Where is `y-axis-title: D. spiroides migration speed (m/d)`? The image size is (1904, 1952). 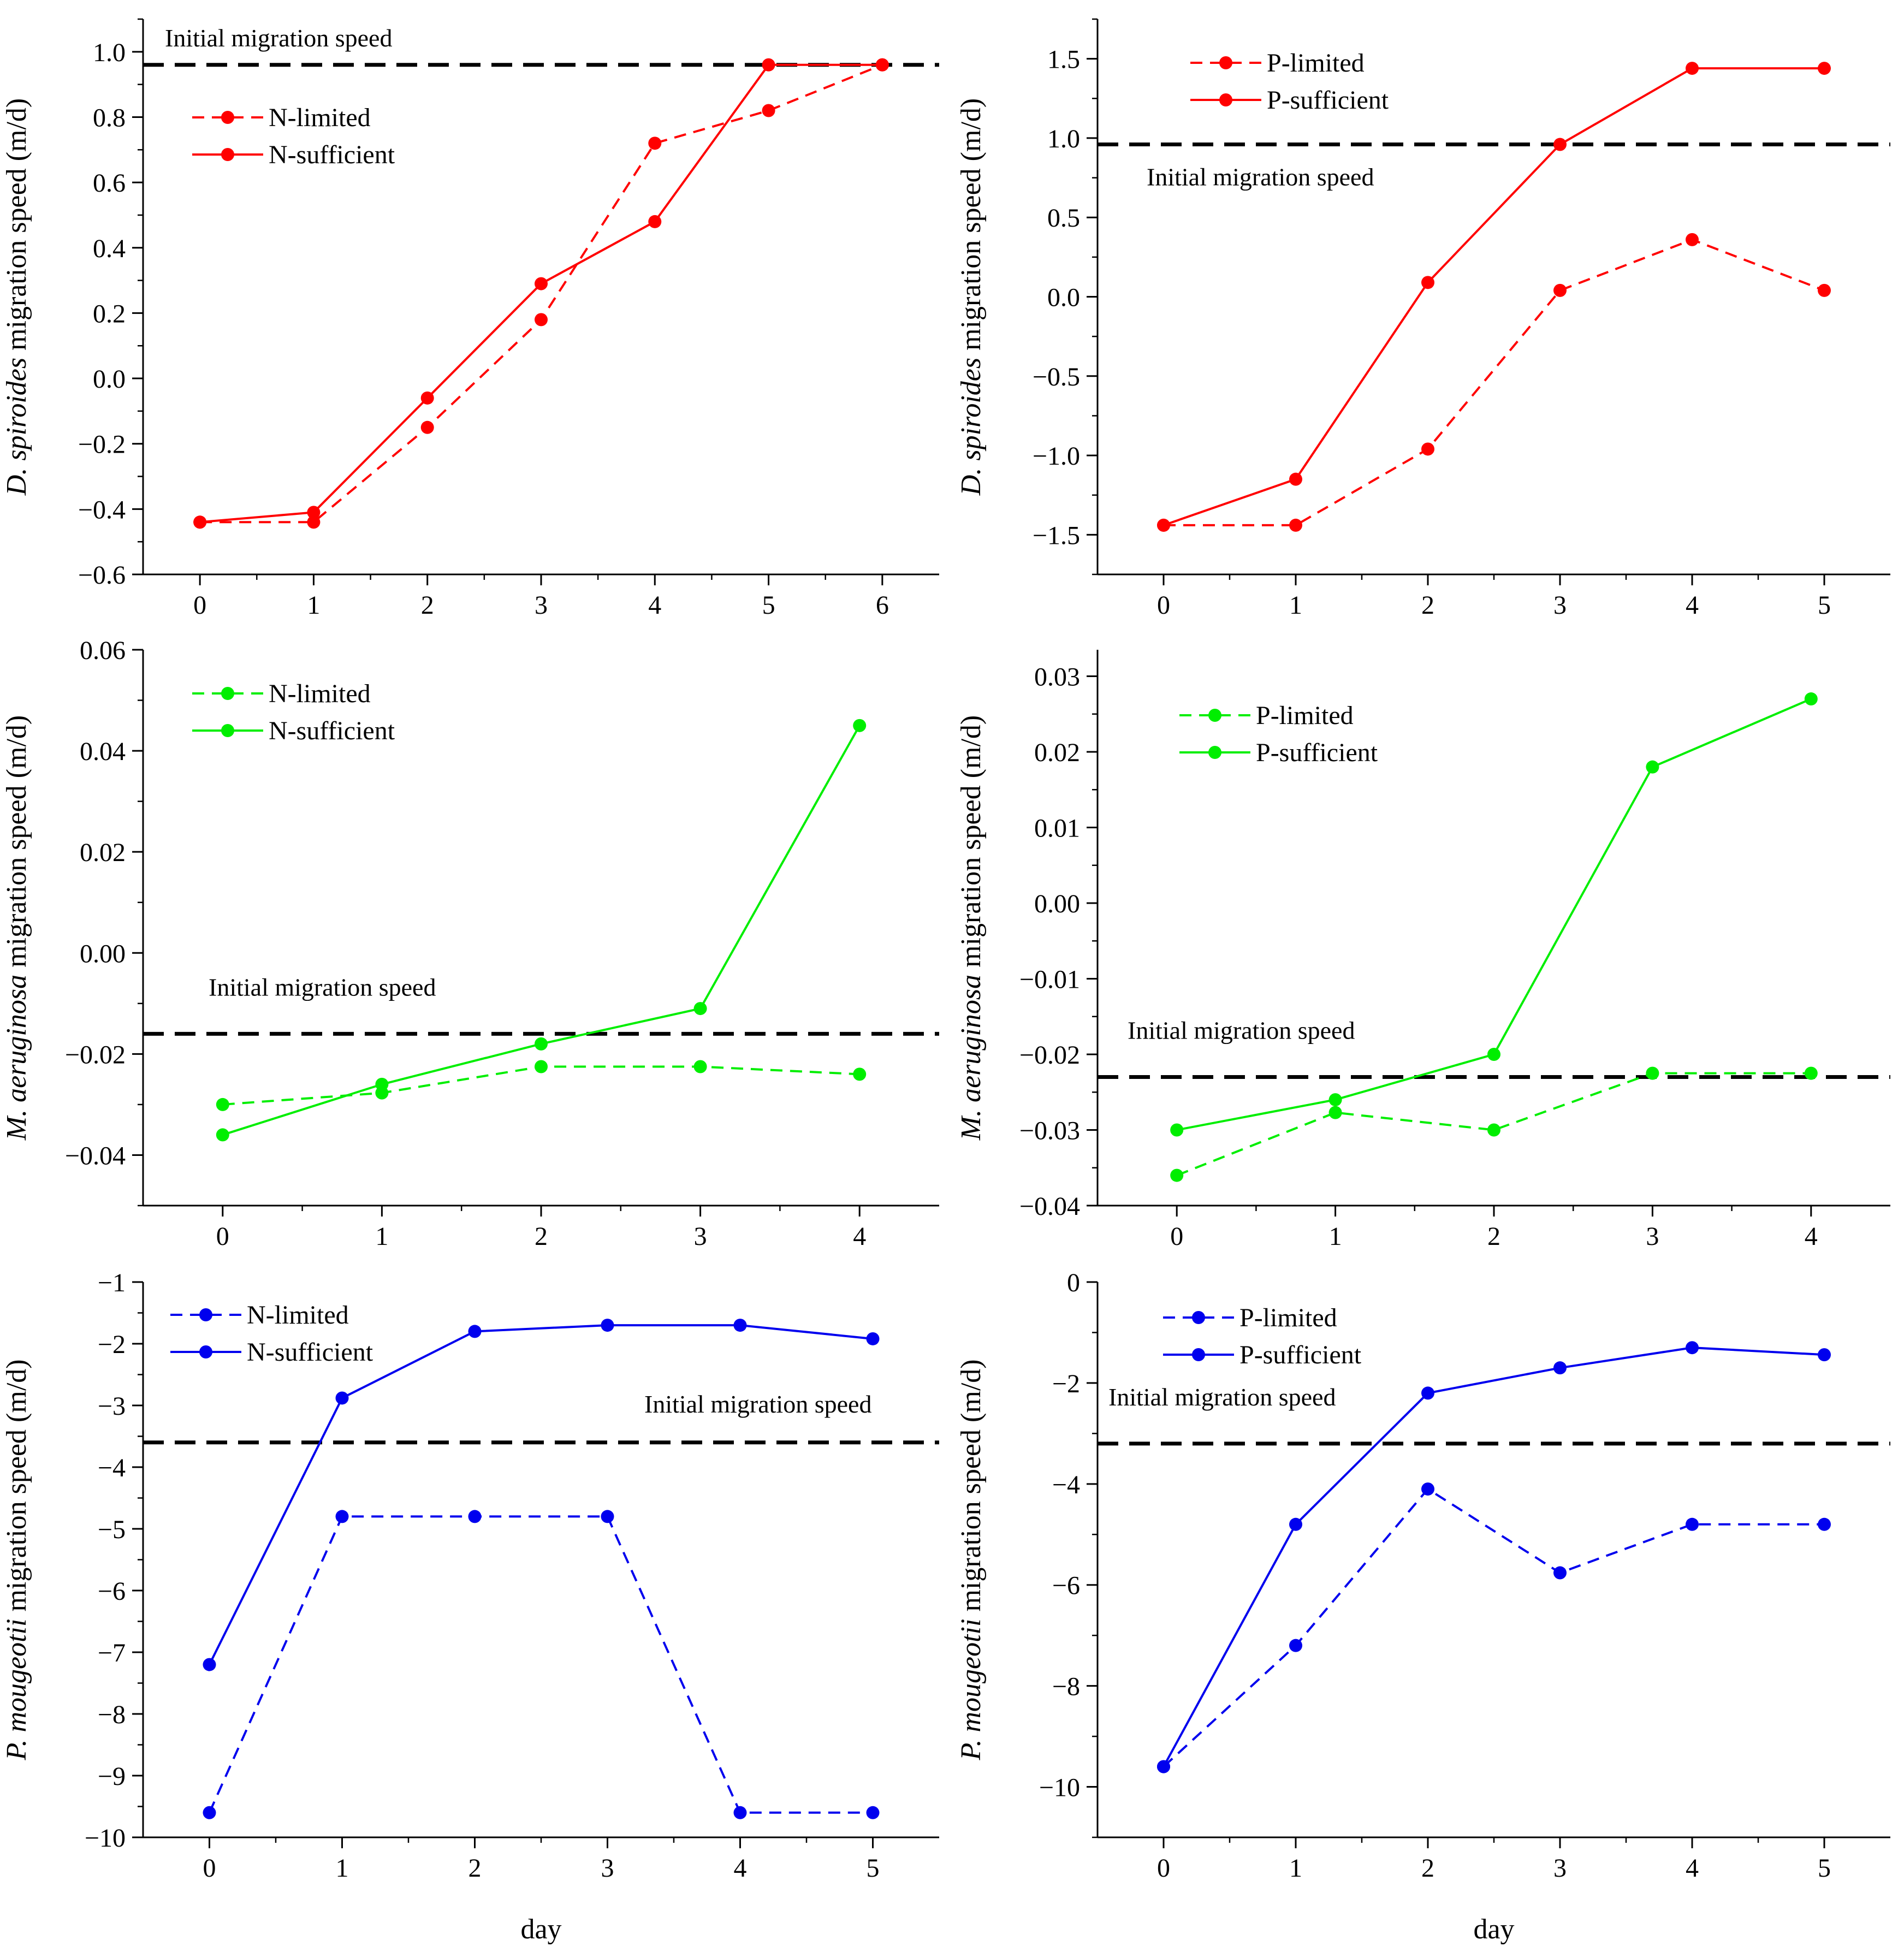 y-axis-title: D. spiroides migration speed (m/d) is located at coordinates (972, 297).